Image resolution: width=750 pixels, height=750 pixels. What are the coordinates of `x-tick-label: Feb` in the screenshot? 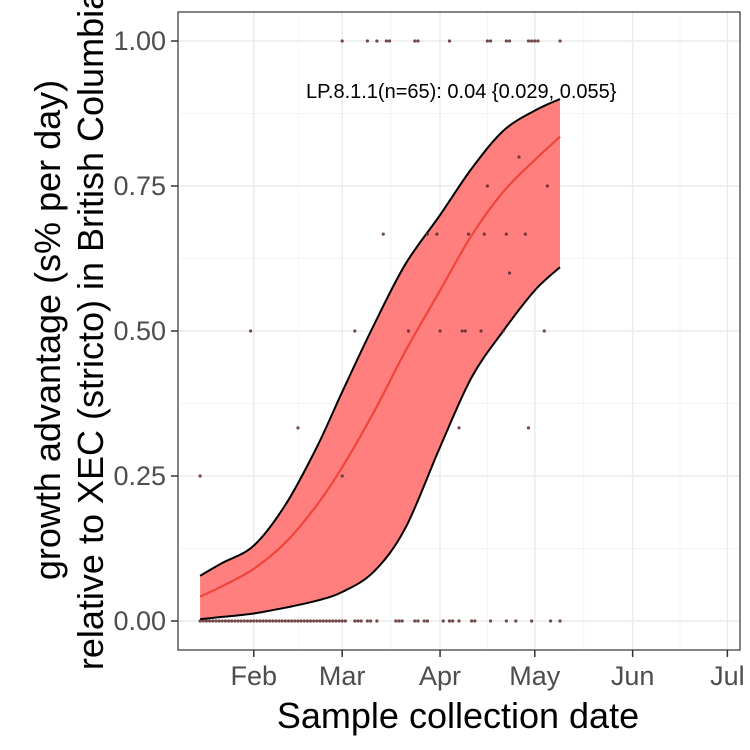 It's located at (254, 676).